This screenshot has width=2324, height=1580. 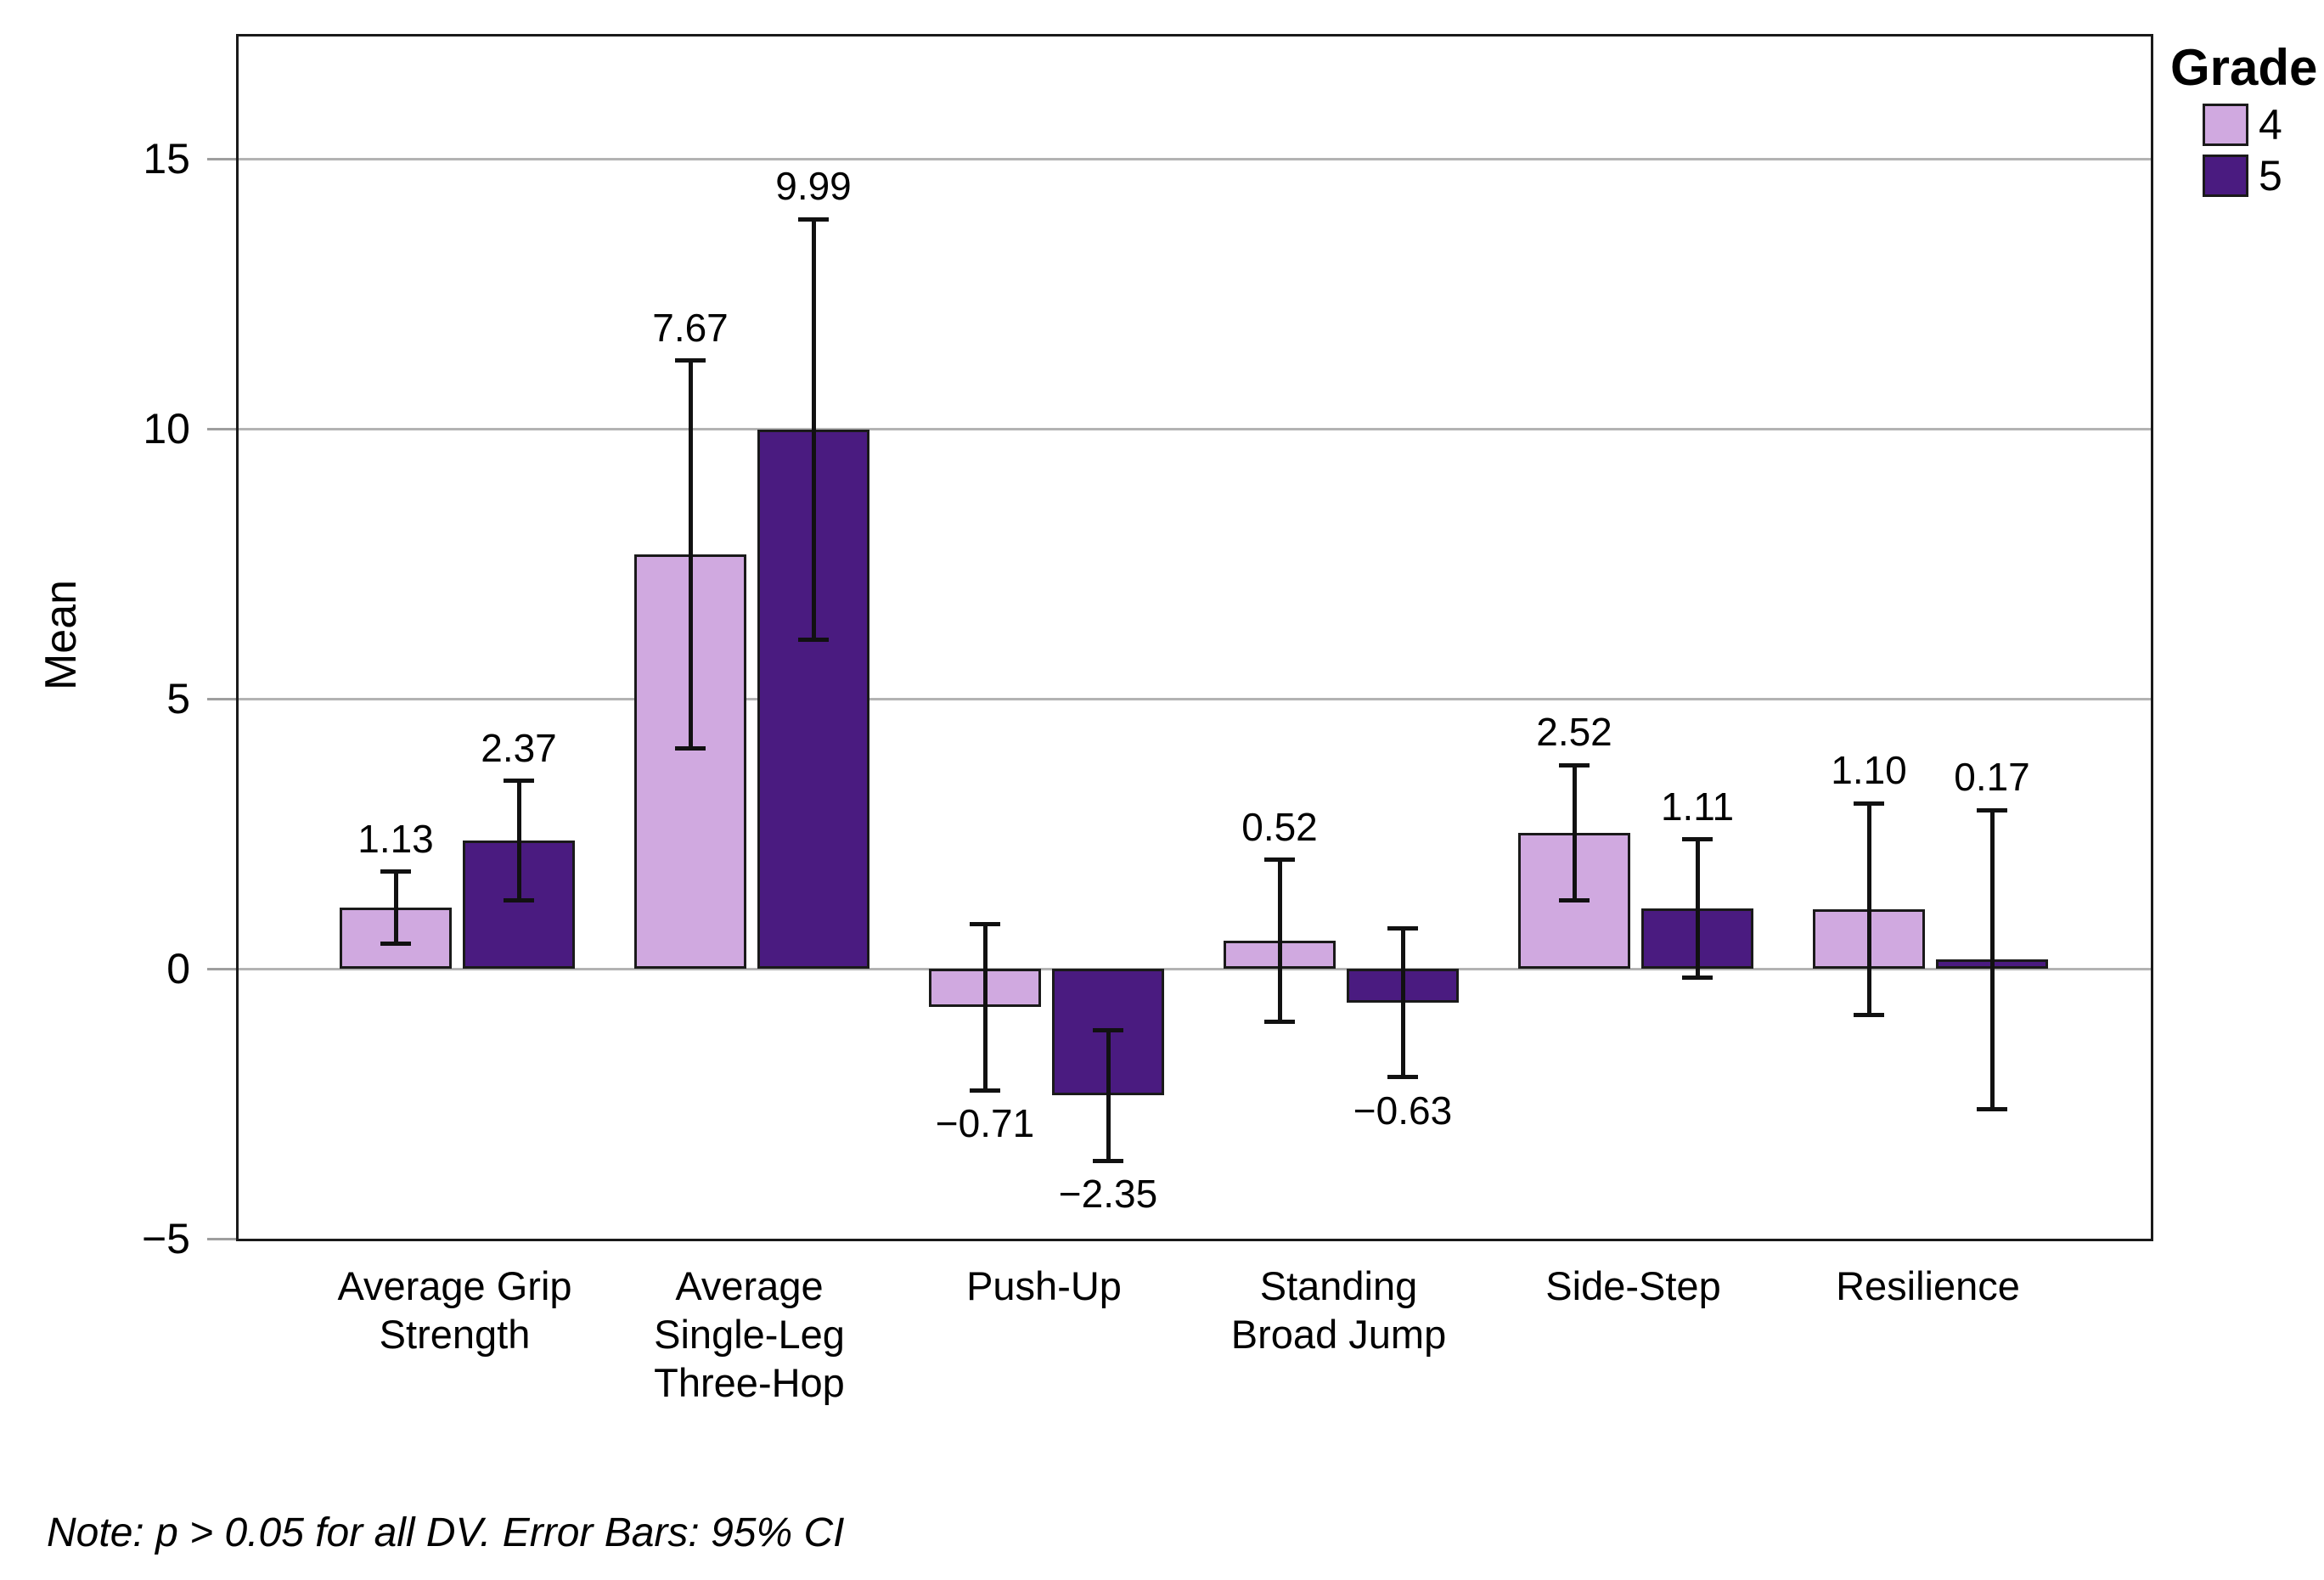 I want to click on y-tick-label-15: 15, so click(x=166, y=159).